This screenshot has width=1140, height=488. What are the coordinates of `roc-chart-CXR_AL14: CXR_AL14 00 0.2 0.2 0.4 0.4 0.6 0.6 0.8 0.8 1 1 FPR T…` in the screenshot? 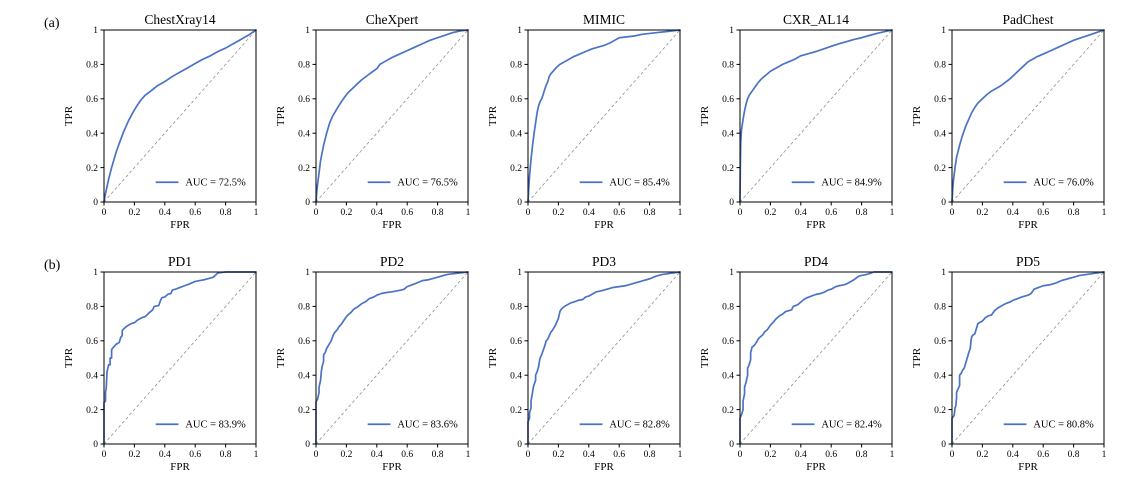 It's located at (797, 121).